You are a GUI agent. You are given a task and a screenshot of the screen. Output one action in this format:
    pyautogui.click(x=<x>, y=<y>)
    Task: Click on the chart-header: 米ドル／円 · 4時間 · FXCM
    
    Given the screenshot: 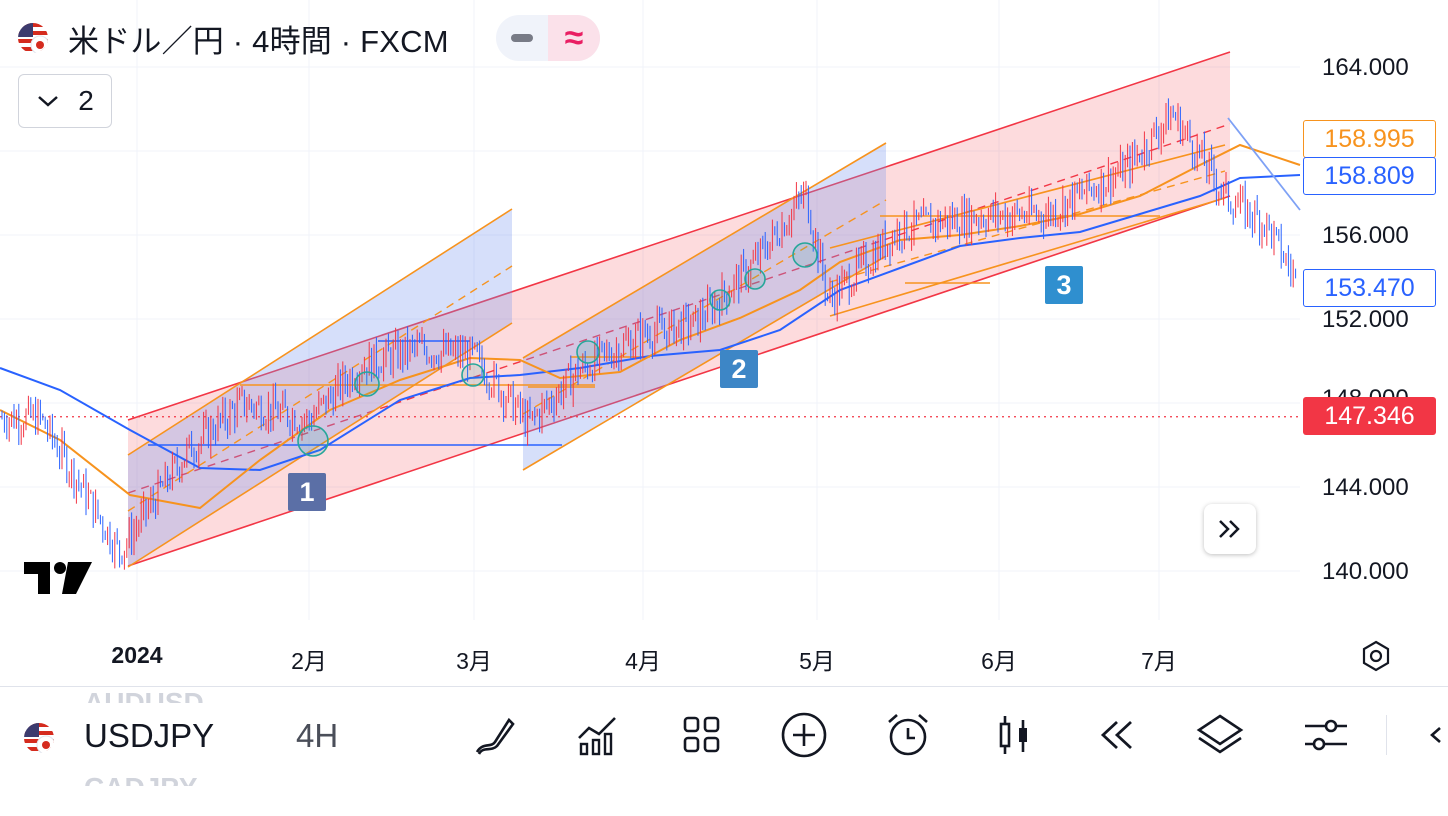 What is the action you would take?
    pyautogui.click(x=233, y=38)
    